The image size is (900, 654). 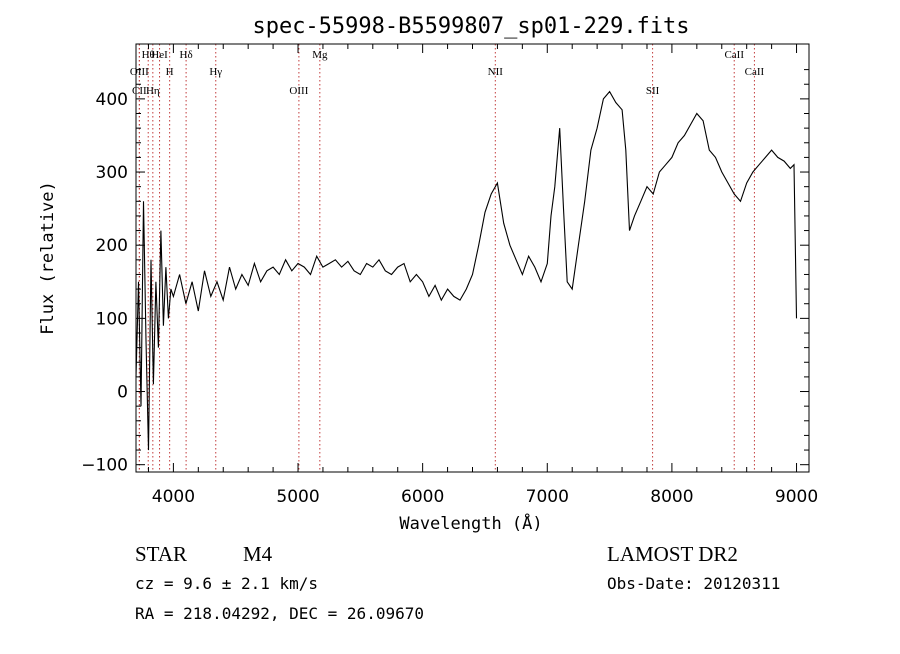 I want to click on survey-name: LAMOST DR2, so click(x=672, y=554).